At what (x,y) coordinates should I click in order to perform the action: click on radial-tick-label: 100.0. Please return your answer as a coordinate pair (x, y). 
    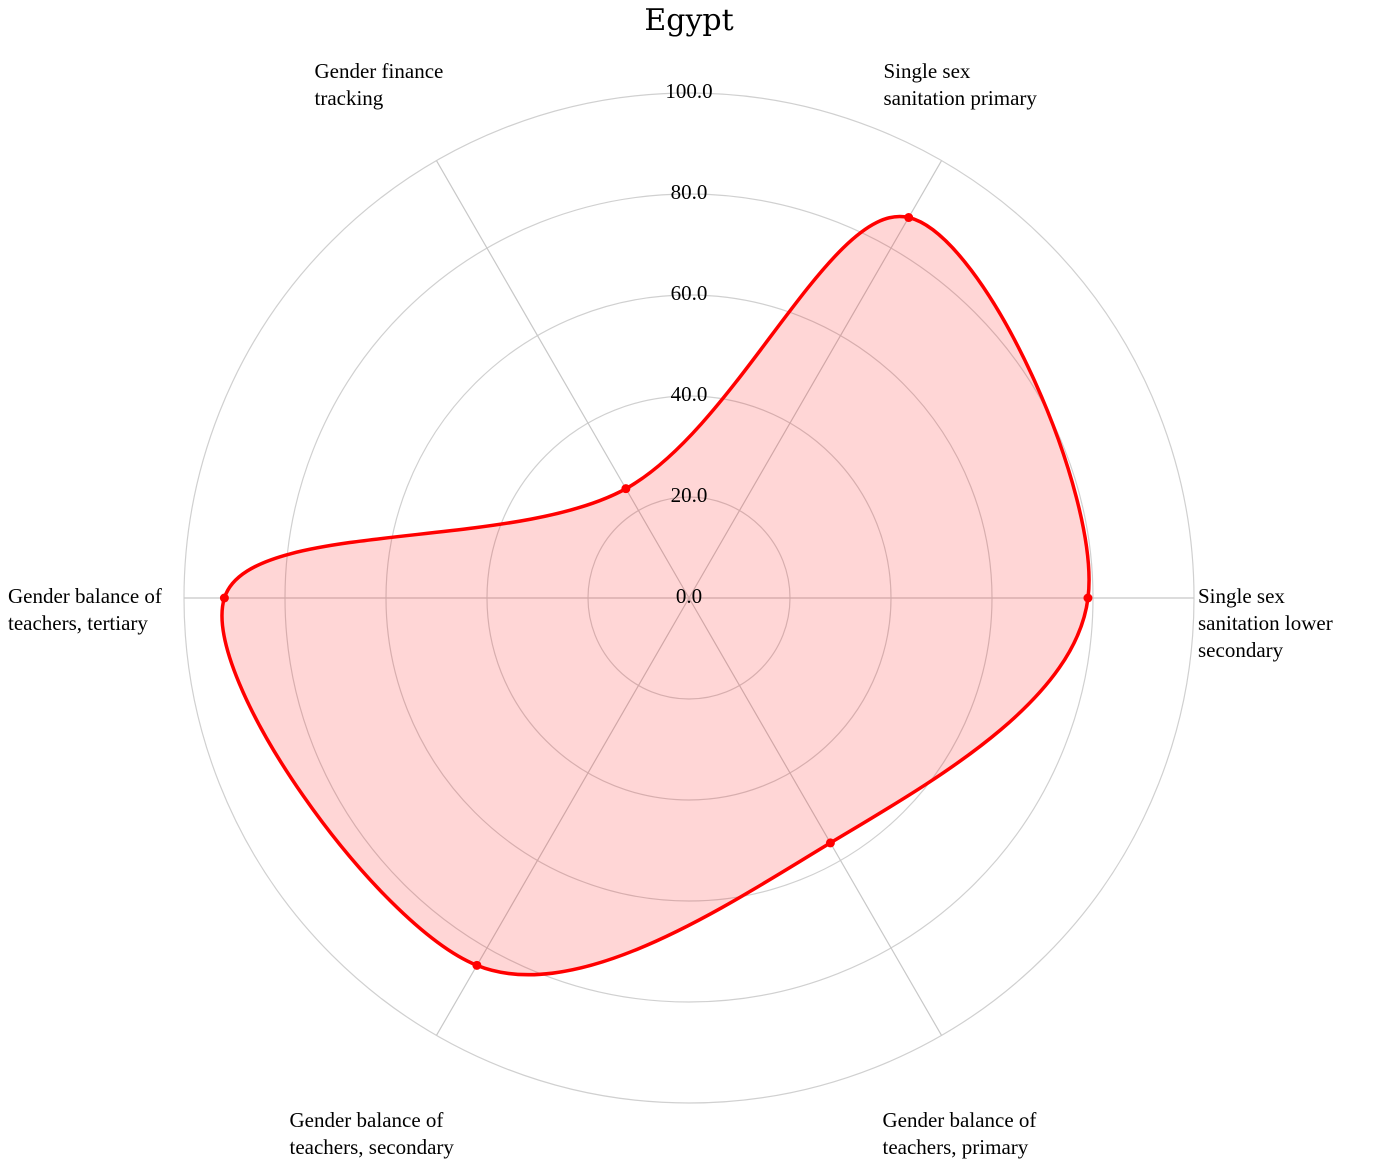
    Looking at the image, I should click on (688, 91).